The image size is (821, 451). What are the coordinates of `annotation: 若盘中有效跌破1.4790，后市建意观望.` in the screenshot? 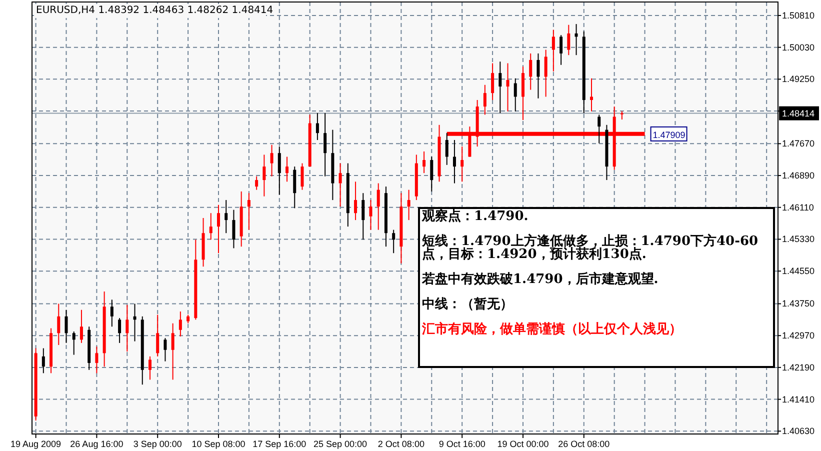 It's located at (541, 279).